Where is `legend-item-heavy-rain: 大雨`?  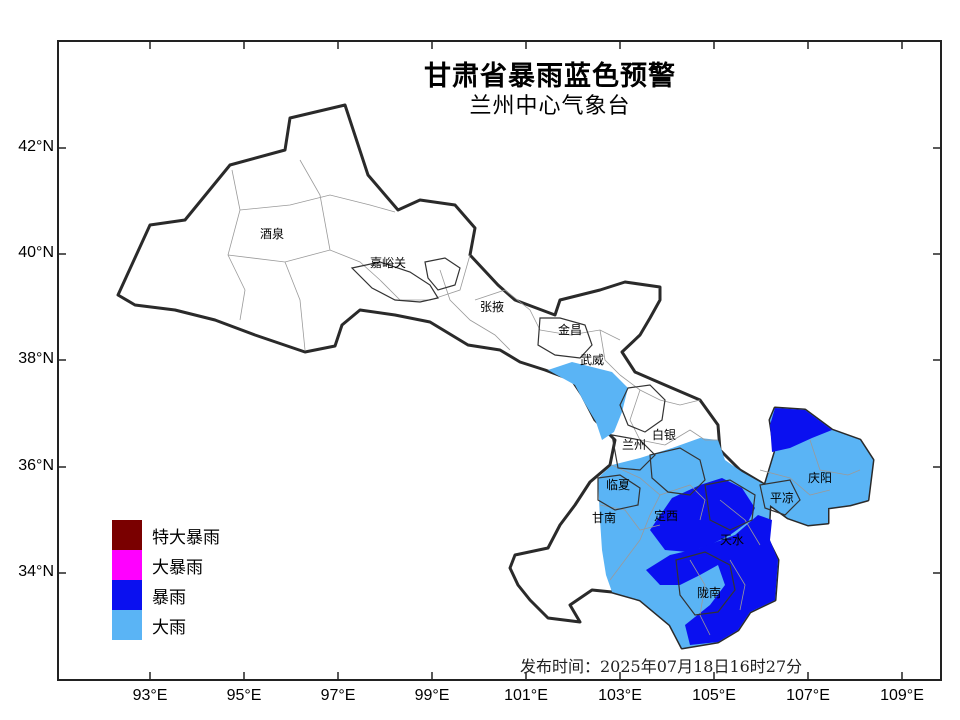 legend-item-heavy-rain: 大雨 is located at coordinates (166, 625).